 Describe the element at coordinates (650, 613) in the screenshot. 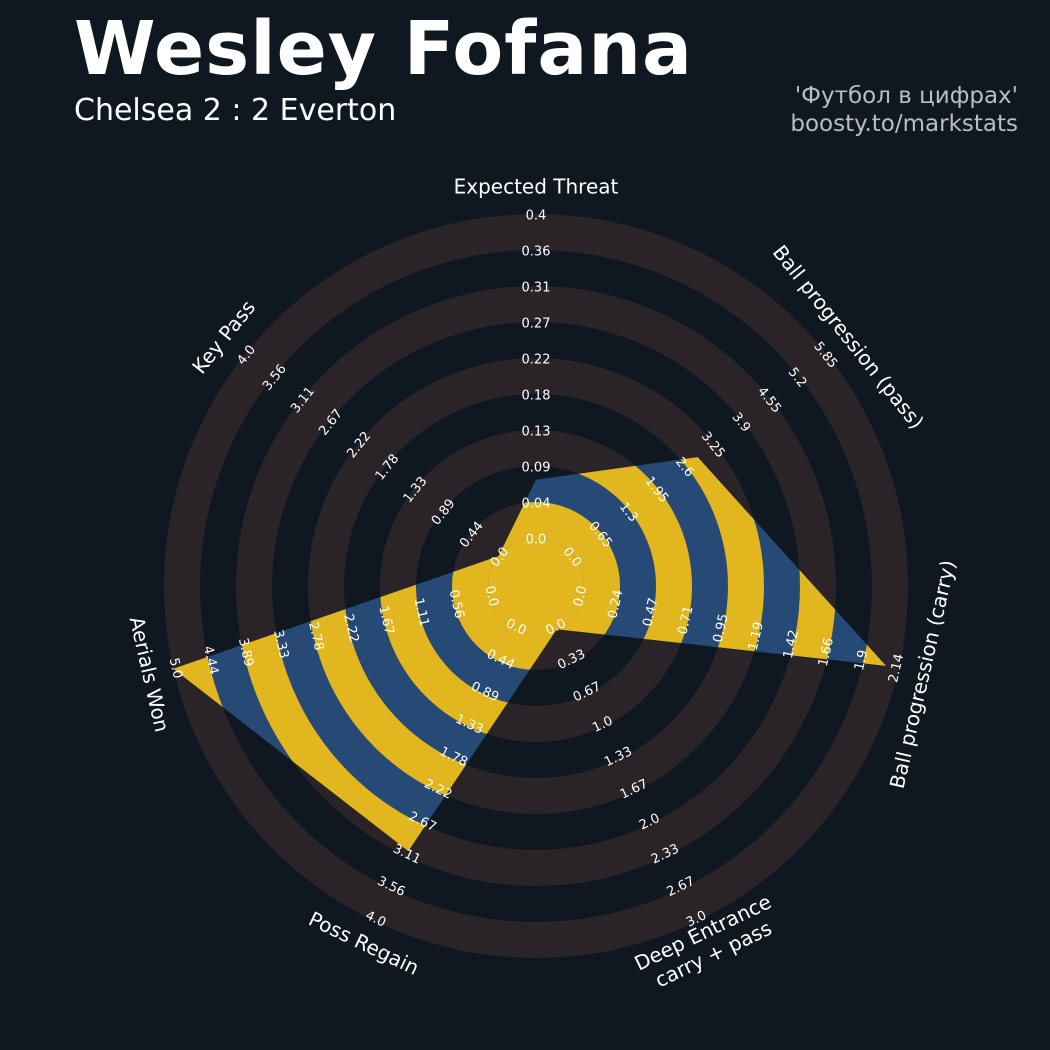

I see `tick-label: 0.47` at that location.